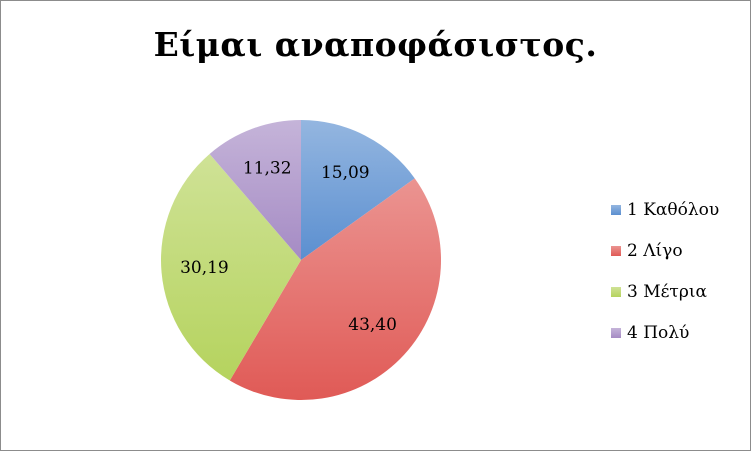 This screenshot has width=751, height=451. Describe the element at coordinates (372, 325) in the screenshot. I see `data-label-2: 43,40` at that location.